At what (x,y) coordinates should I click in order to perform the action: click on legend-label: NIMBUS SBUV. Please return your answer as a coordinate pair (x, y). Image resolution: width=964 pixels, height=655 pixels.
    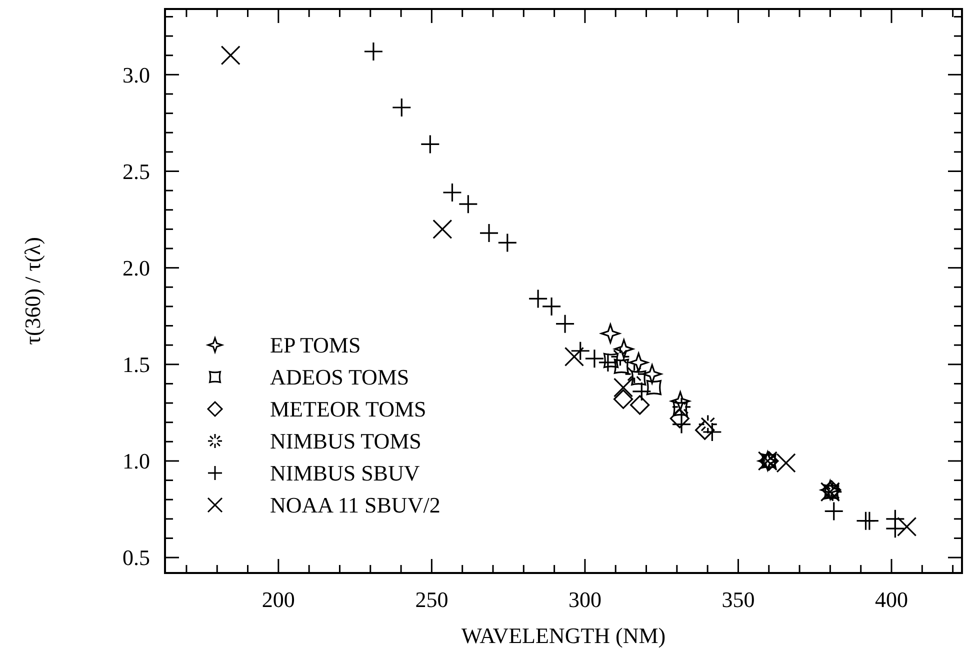
    Looking at the image, I should click on (345, 473).